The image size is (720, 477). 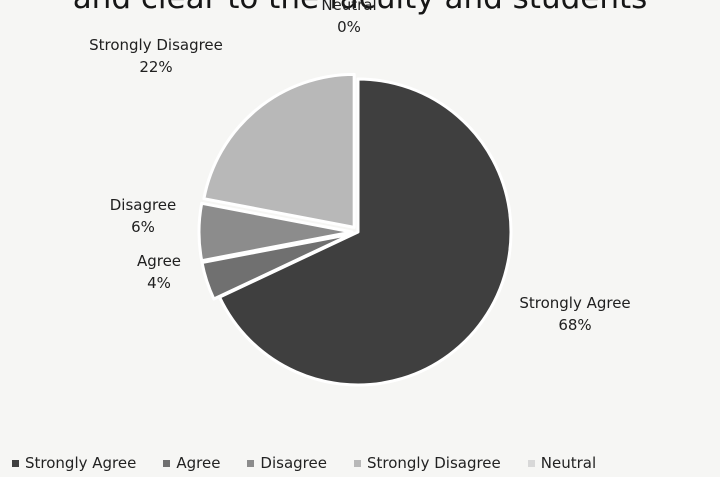 I want to click on legend-item-strongly-disagree: Strongly Disagree, so click(x=427, y=463).